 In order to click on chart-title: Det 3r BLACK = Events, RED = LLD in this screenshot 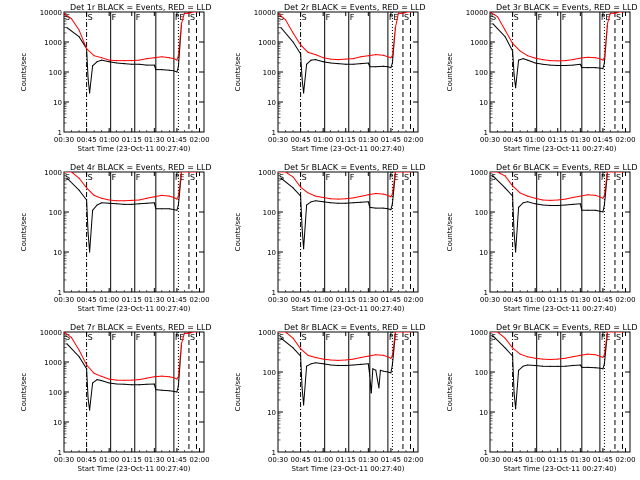, I will do `click(567, 7)`.